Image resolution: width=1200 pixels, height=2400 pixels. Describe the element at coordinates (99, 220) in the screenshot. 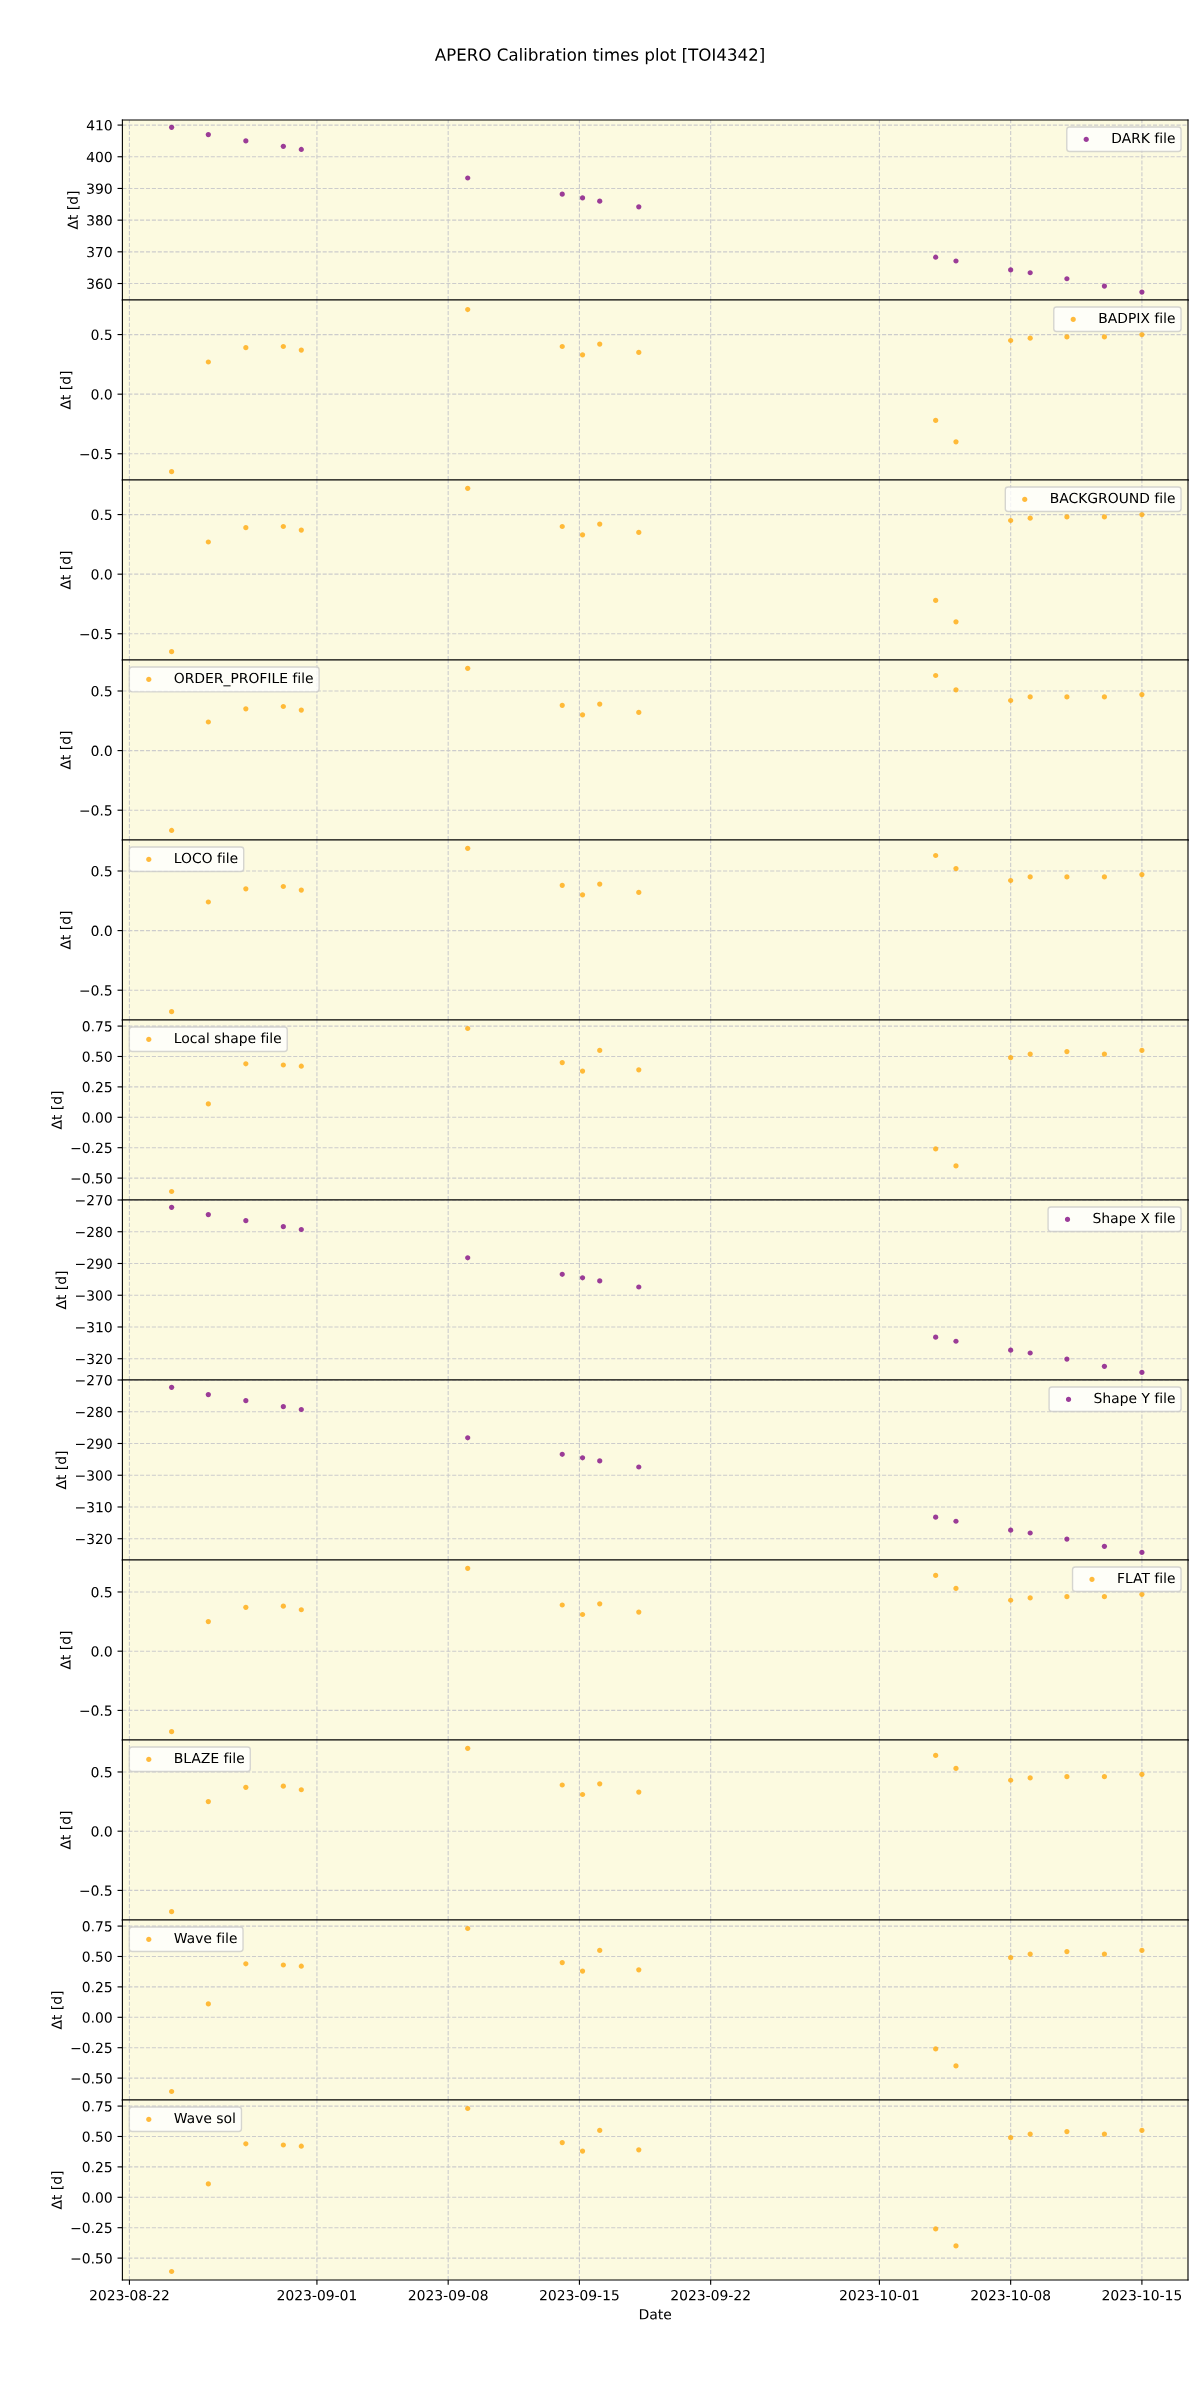

I see `y-tick-label: 380` at that location.